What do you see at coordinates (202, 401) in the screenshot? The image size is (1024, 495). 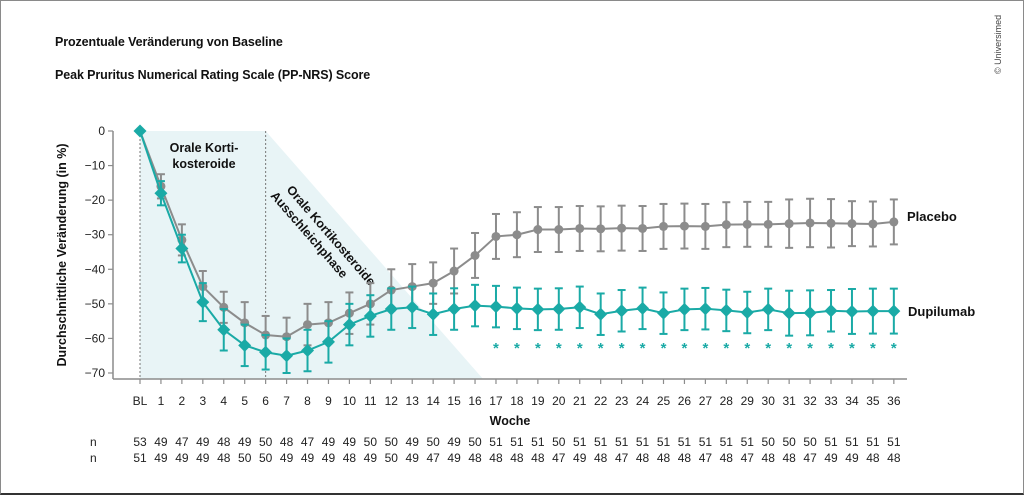 I see `x-tick-label: 3` at bounding box center [202, 401].